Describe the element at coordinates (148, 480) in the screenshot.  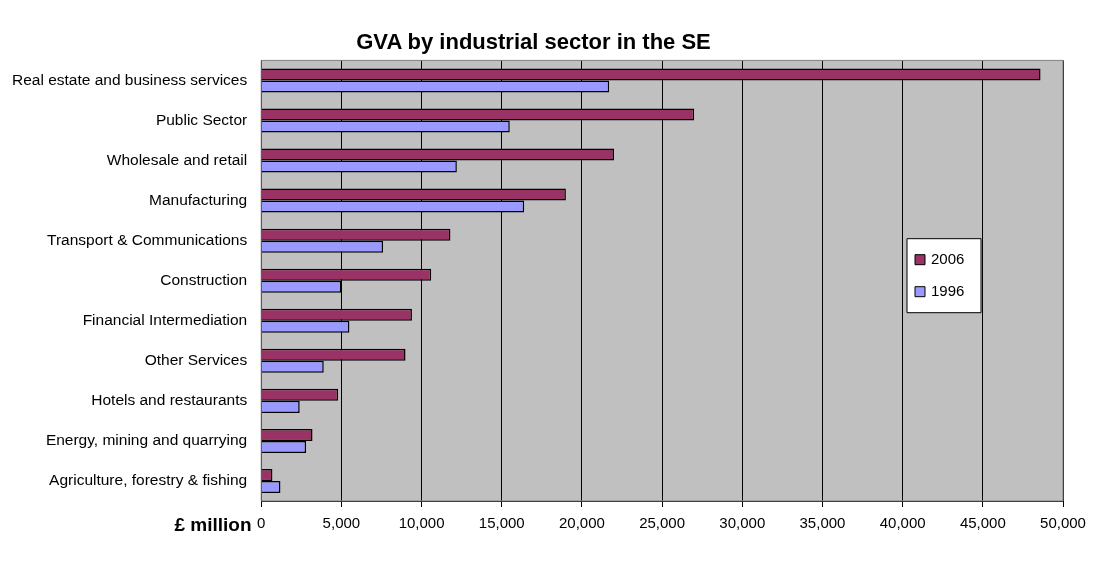
I see `y-tick-label: Agriculture, forestry & fishing` at that location.